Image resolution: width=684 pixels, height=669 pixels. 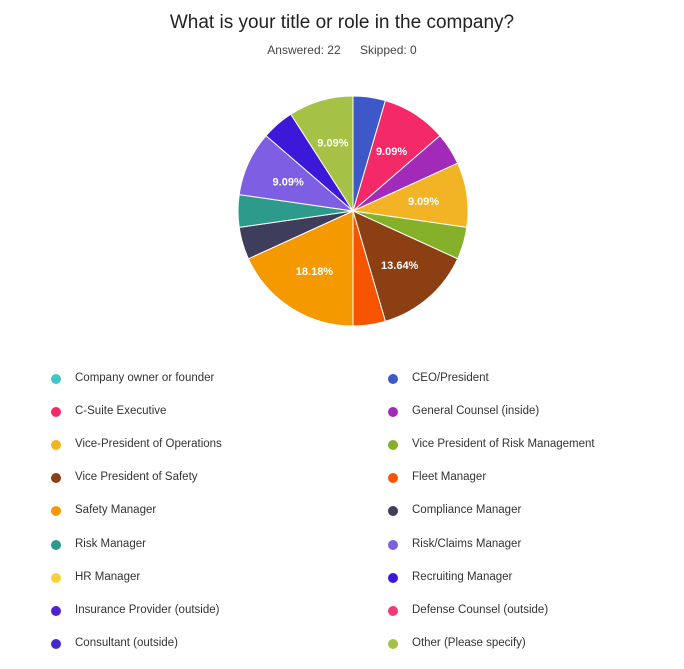 I want to click on pie-slices, so click(x=353, y=211).